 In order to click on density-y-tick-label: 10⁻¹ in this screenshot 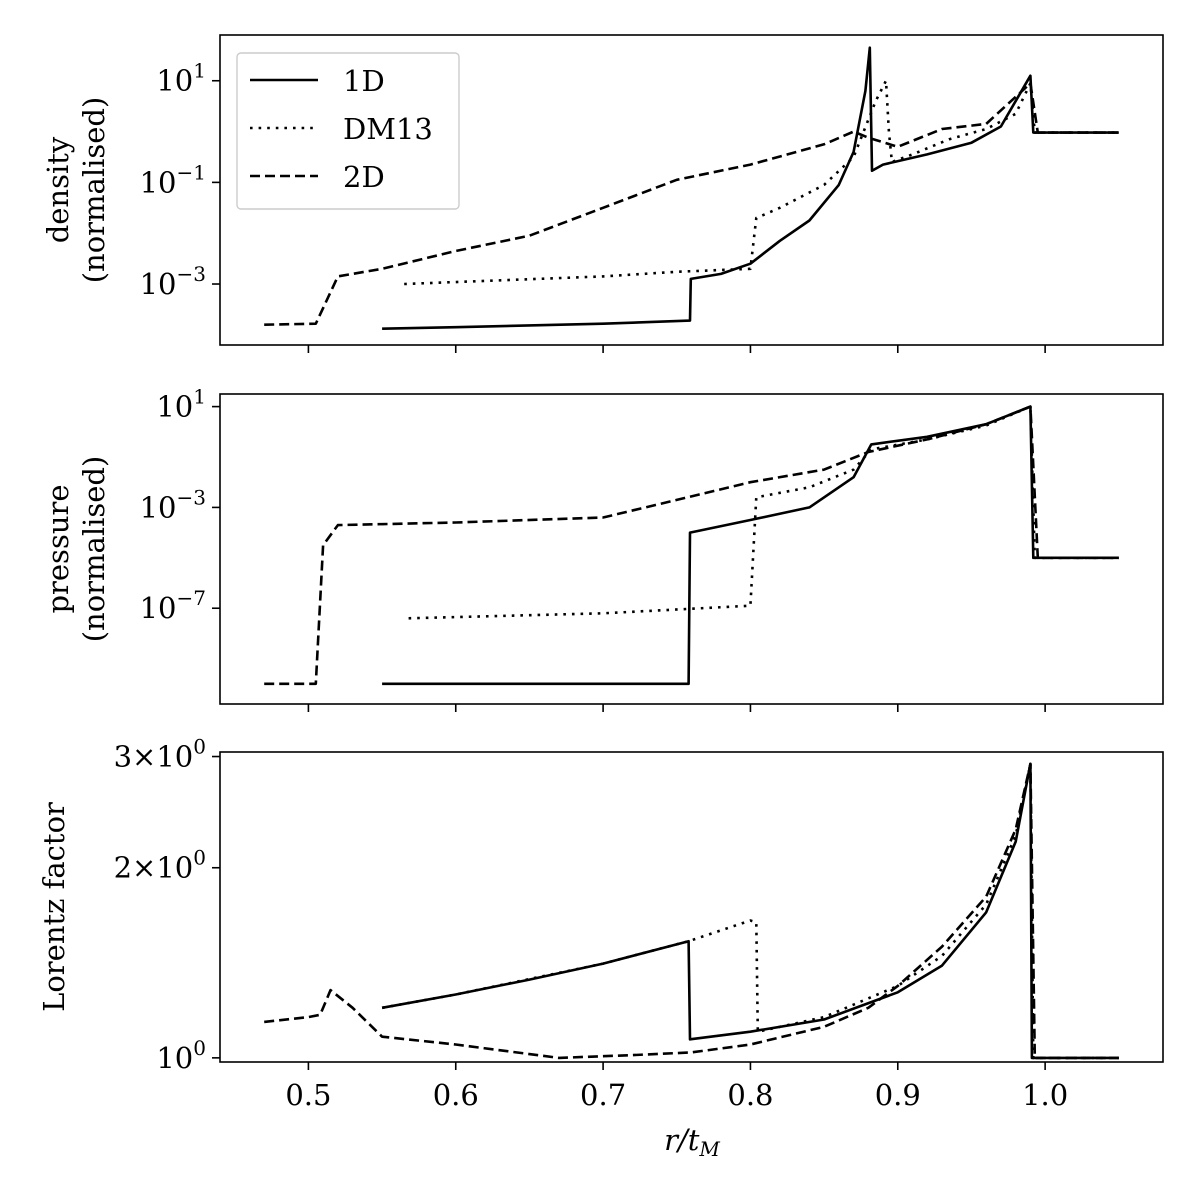, I will do `click(173, 179)`.